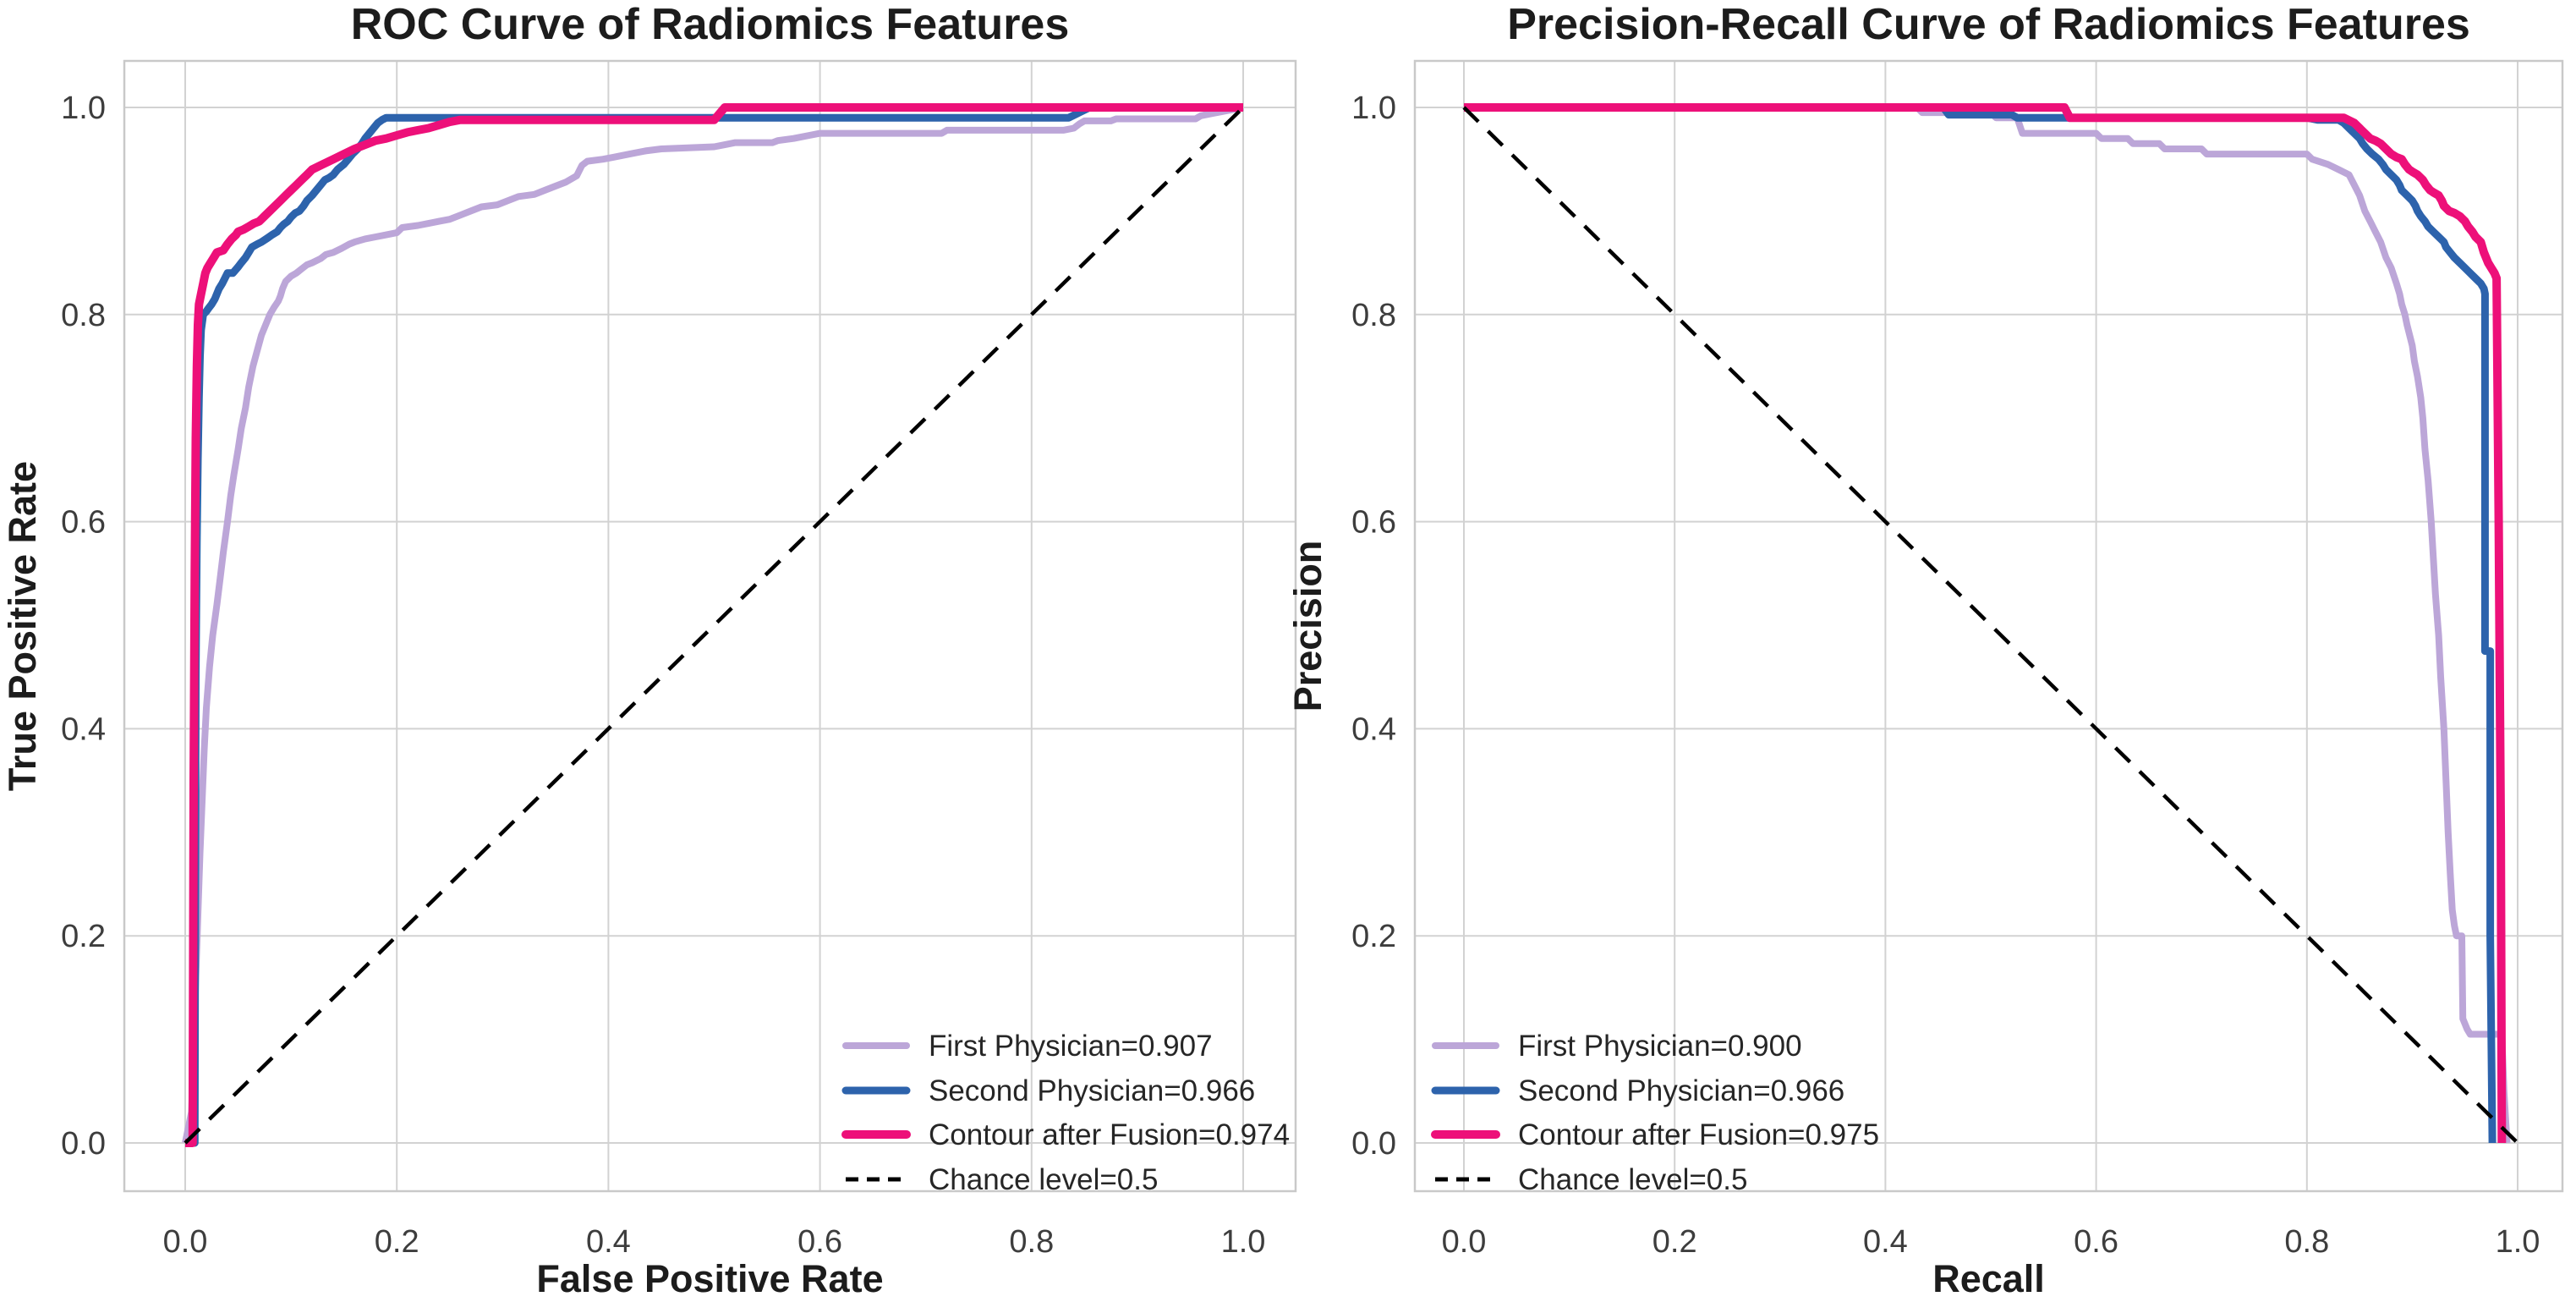 This screenshot has height=1302, width=2576. What do you see at coordinates (1307, 626) in the screenshot?
I see `y-axis-label: Precision` at bounding box center [1307, 626].